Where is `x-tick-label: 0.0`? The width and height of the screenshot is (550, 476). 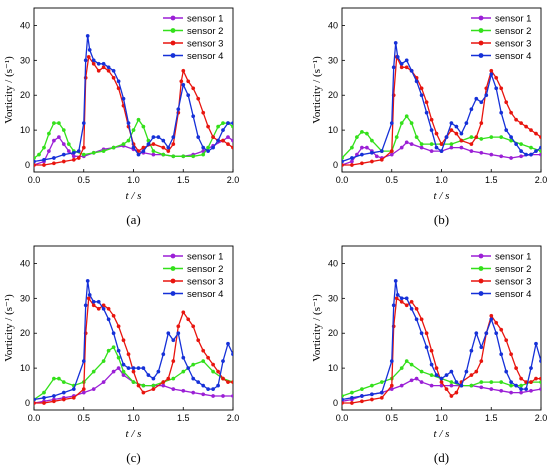
x-tick-label: 0.0 is located at coordinates (34, 180).